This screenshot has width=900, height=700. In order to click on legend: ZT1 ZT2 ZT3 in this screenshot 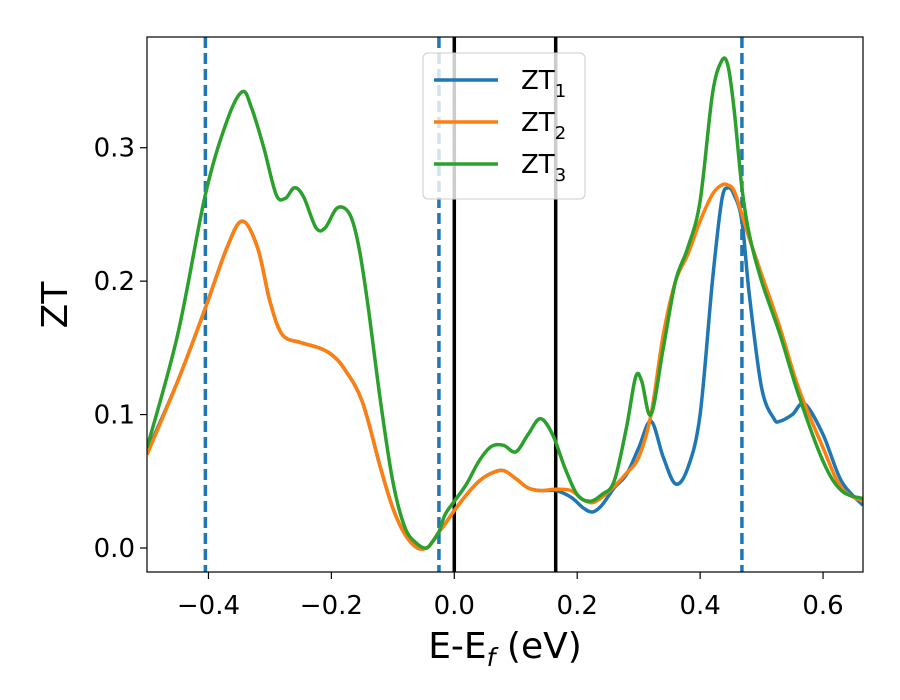, I will do `click(504, 126)`.